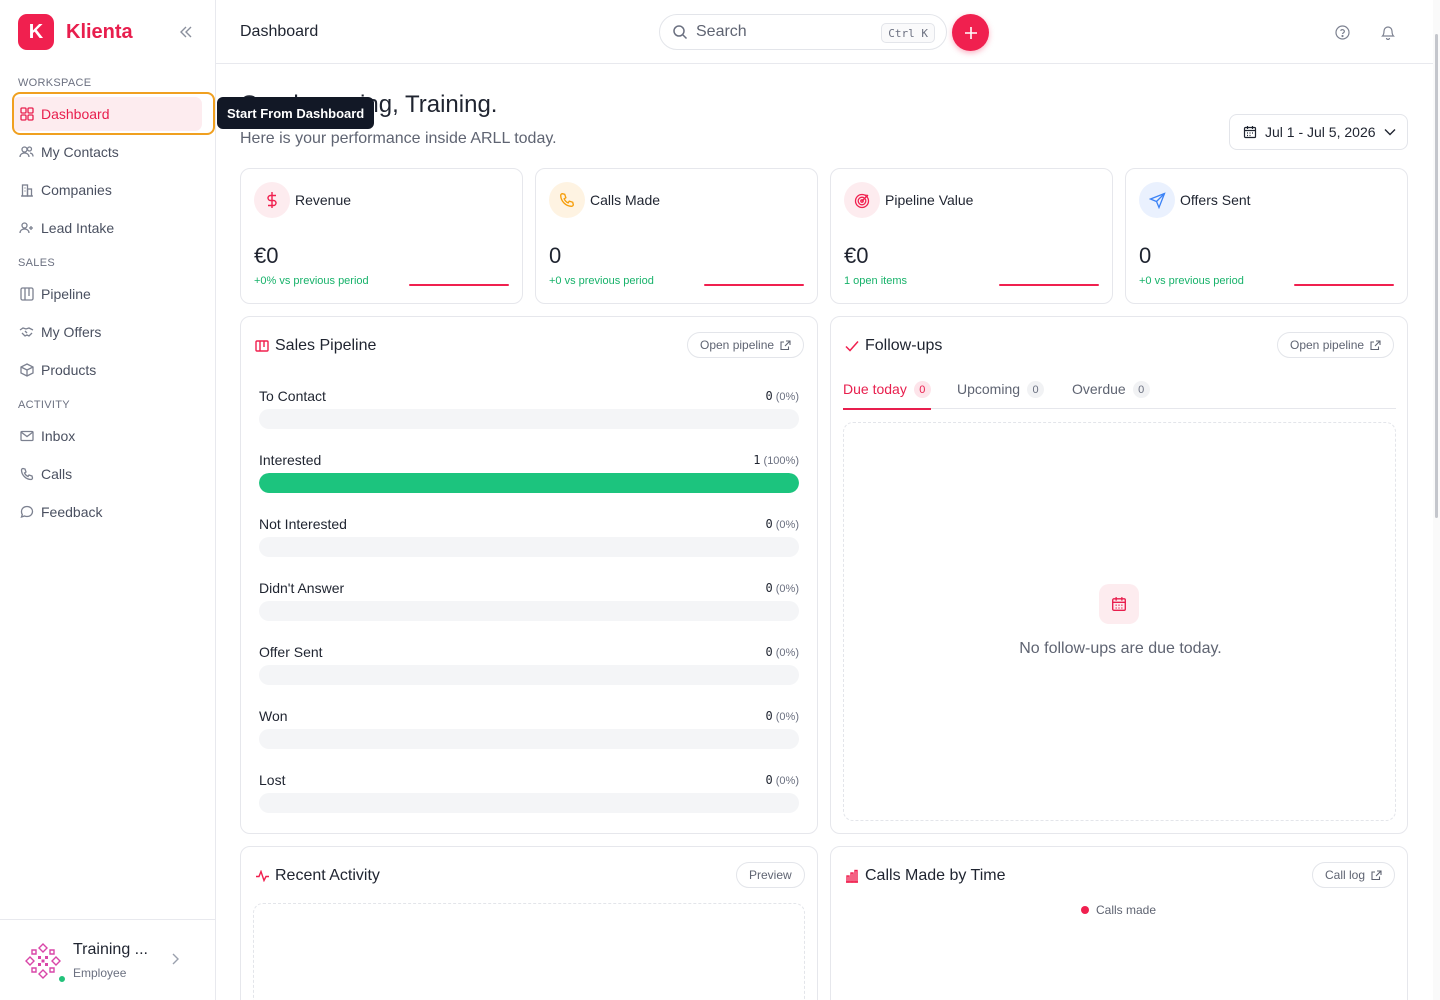  I want to click on search-bar: Ctrl K, so click(803, 32).